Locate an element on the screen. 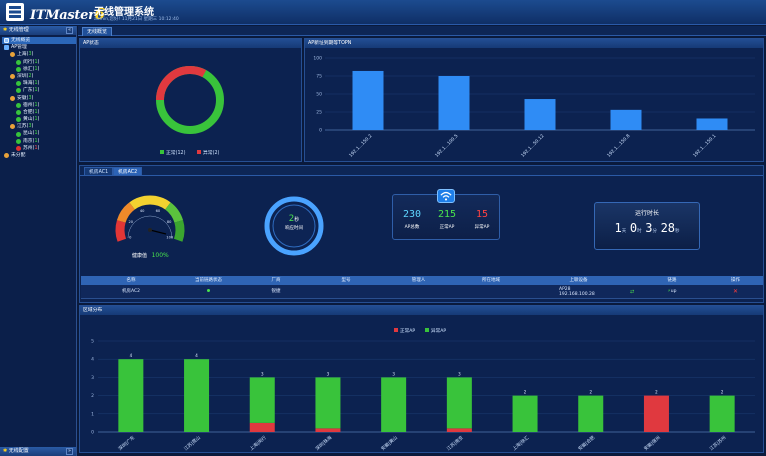  x-tick-label: 江苏|昆山 is located at coordinates (192, 443).